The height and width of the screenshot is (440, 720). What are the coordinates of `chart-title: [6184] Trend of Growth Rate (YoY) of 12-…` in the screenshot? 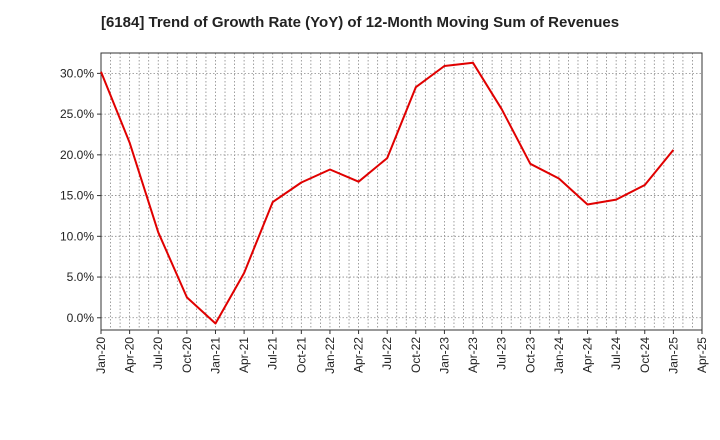 It's located at (360, 22).